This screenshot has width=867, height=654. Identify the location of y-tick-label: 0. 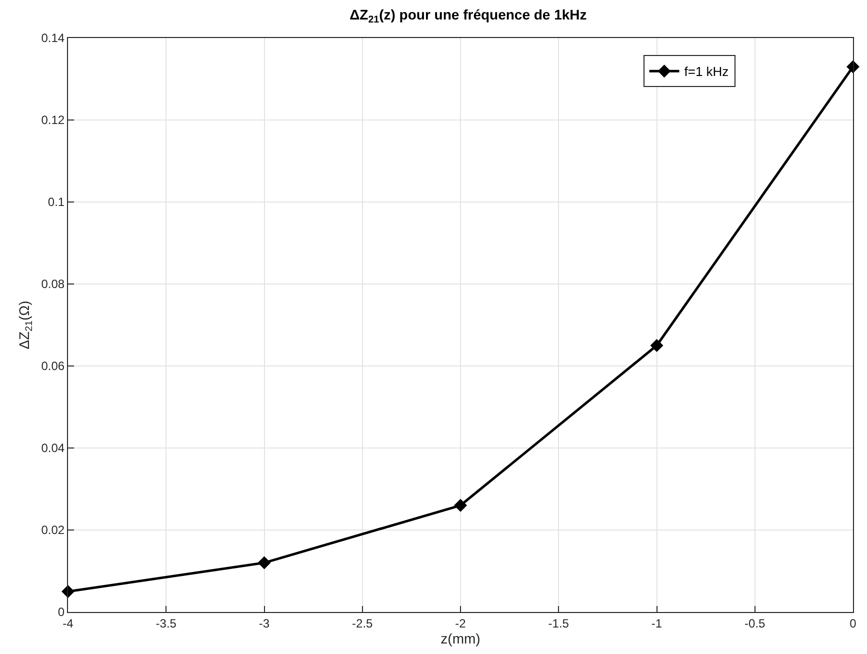
(61, 612).